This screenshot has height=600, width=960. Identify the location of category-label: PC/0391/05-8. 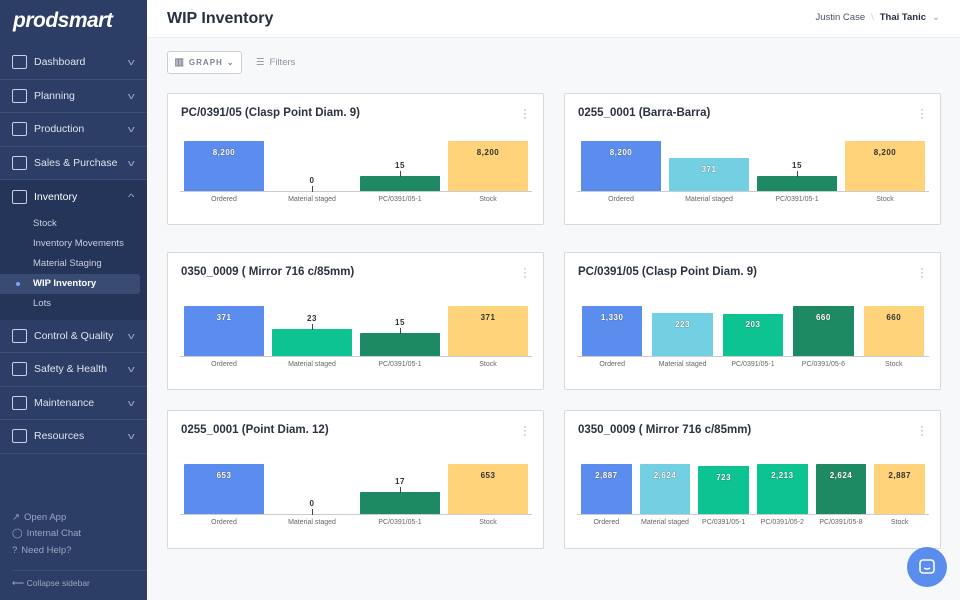
(841, 522).